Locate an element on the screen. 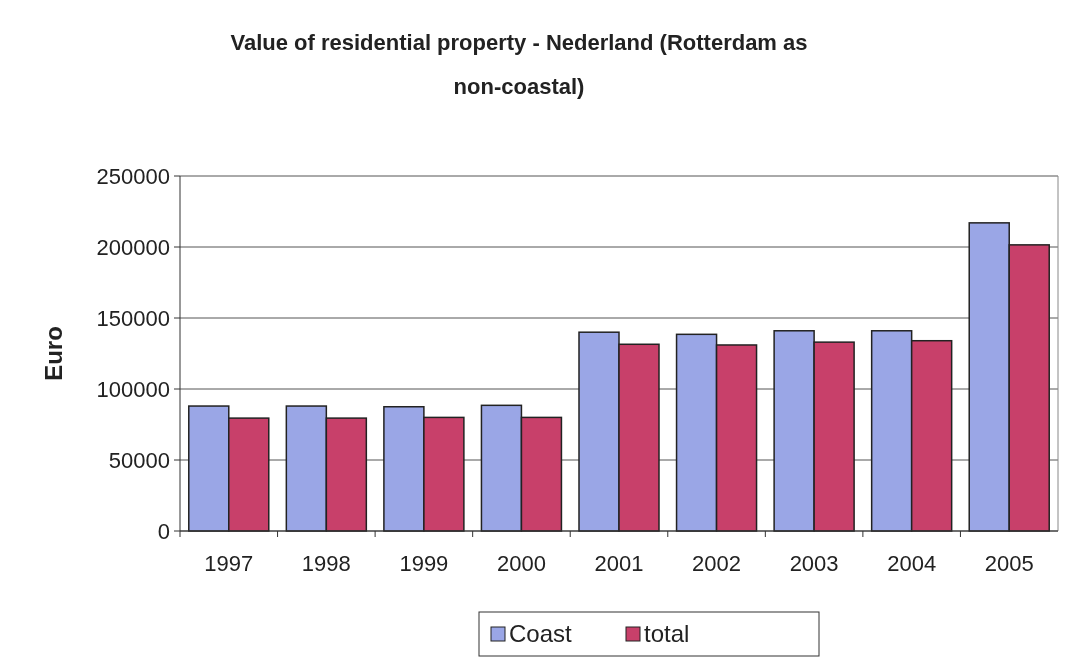 Image resolution: width=1078 pixels, height=666 pixels. y-axis-title: Euro is located at coordinates (53, 353).